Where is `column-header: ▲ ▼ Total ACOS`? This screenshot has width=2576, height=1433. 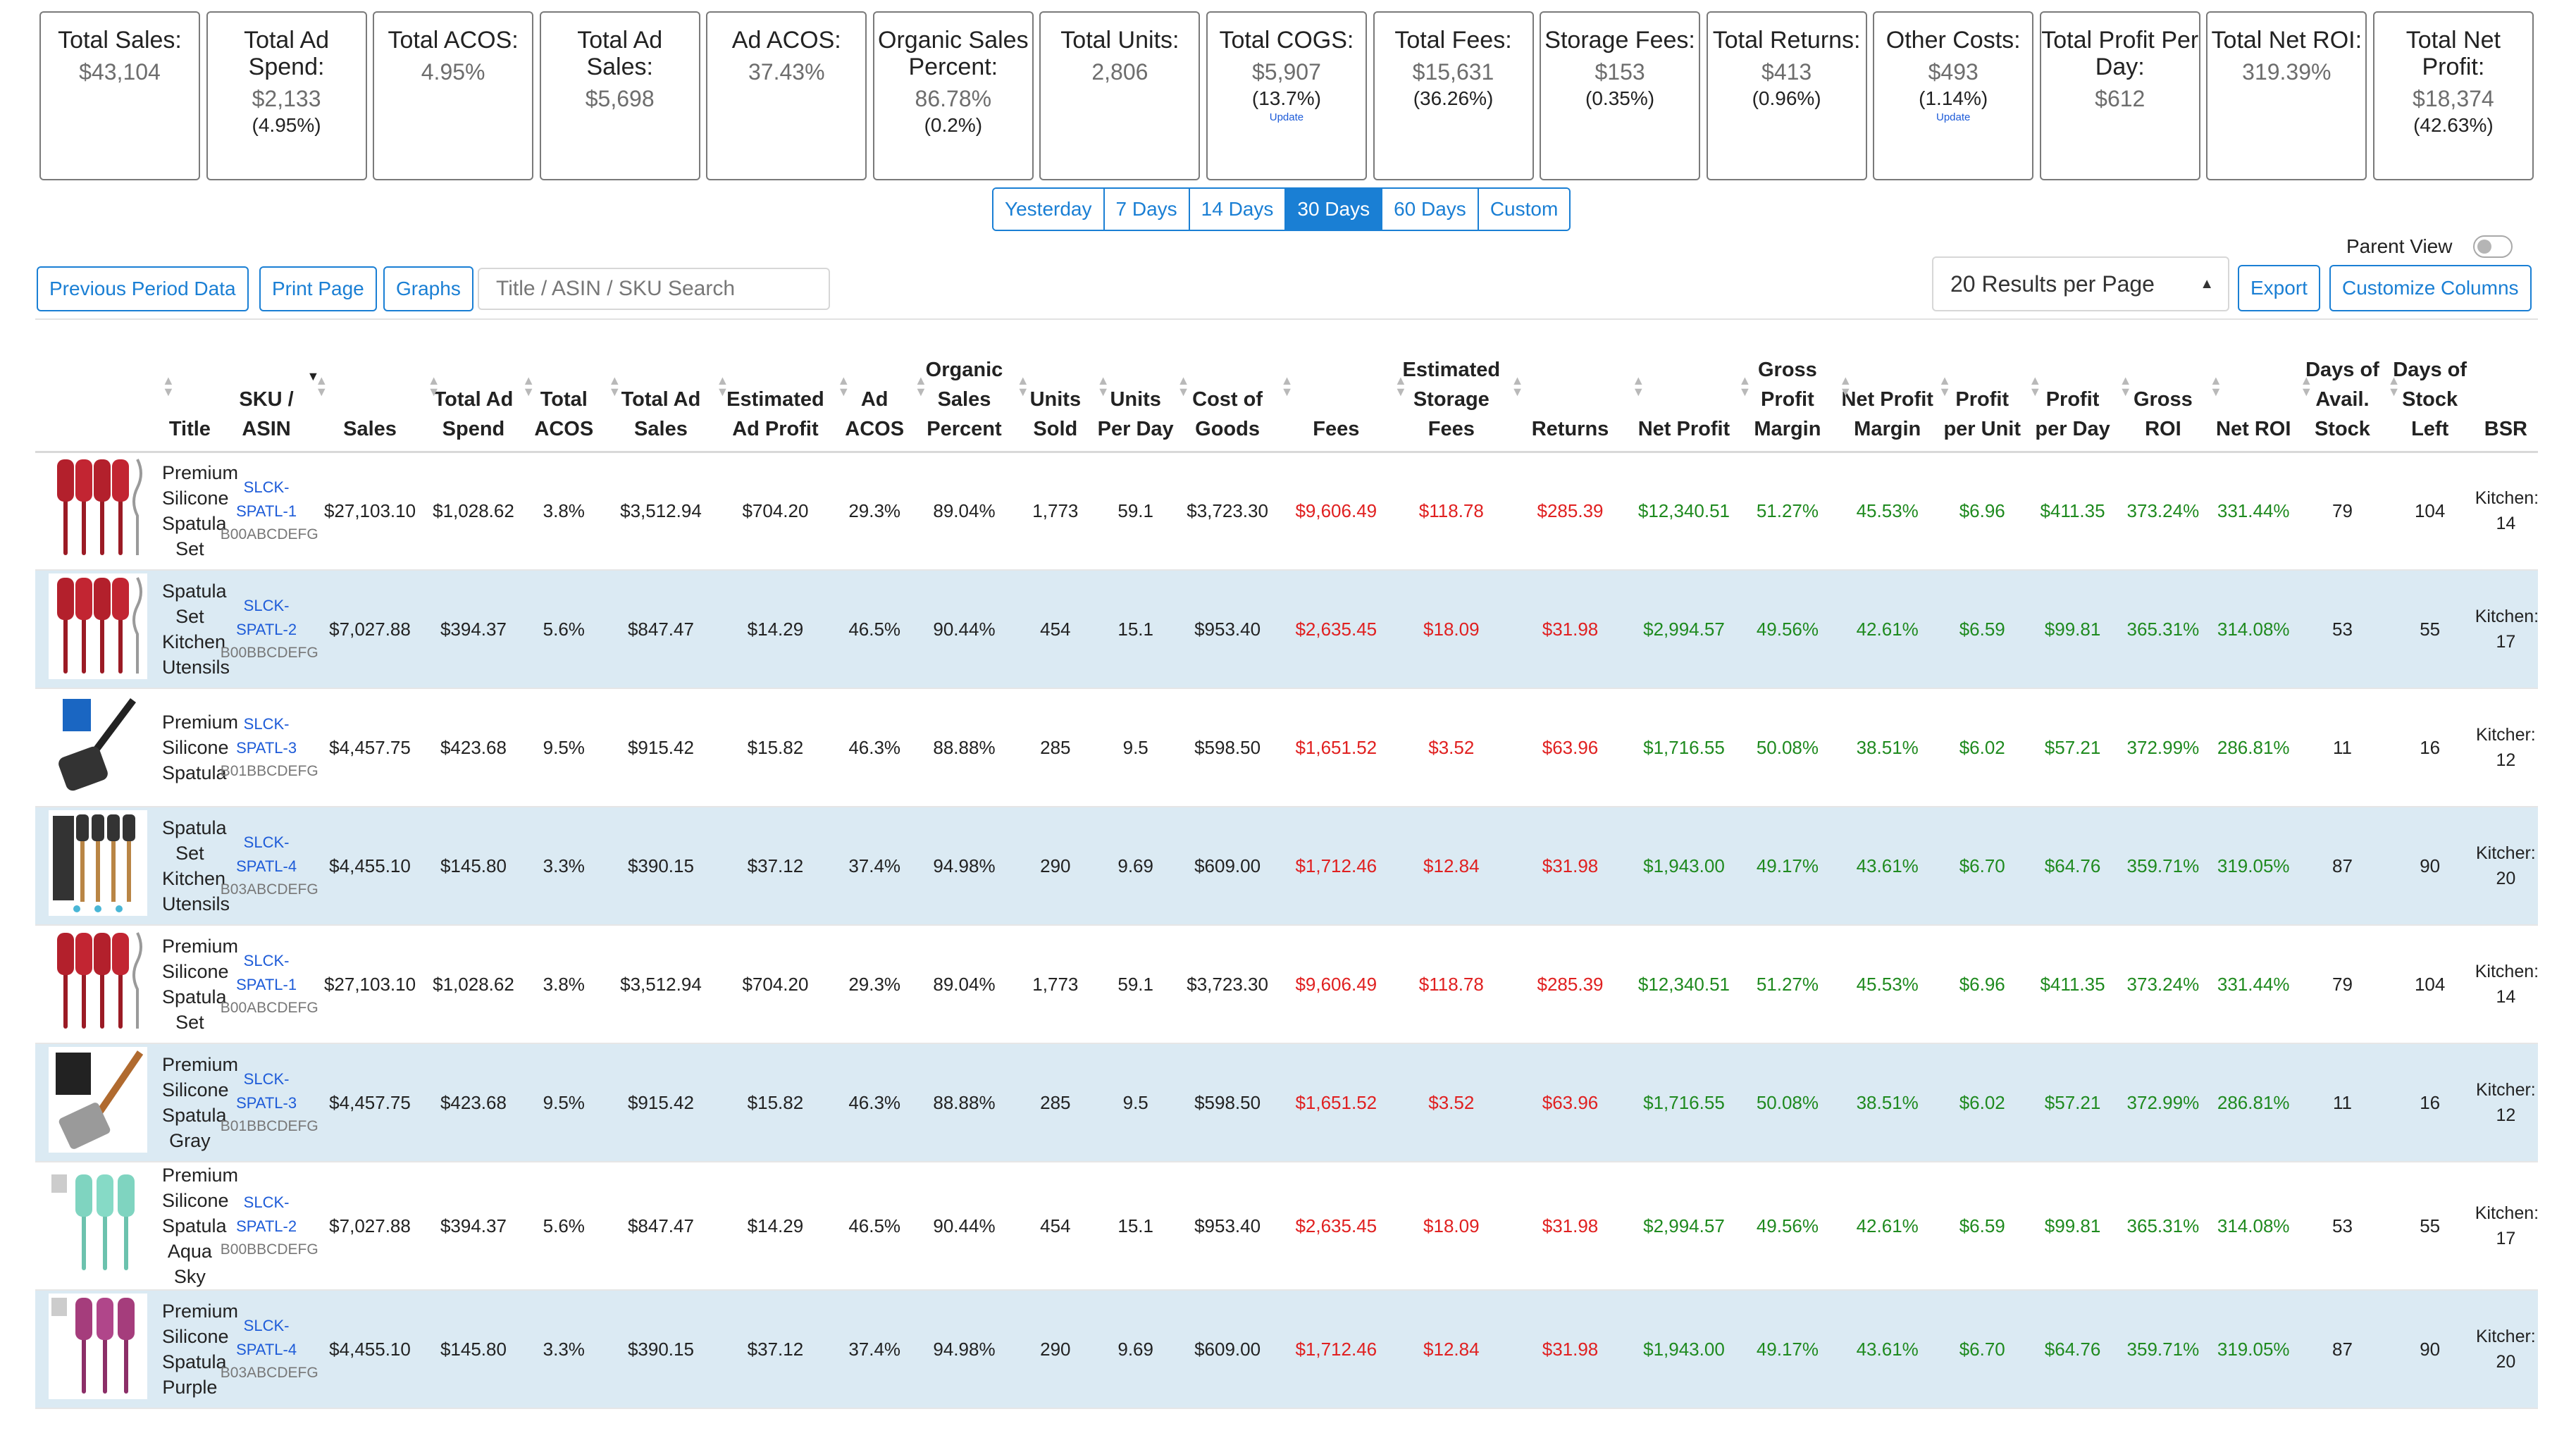 column-header: ▲ ▼ Total ACOS is located at coordinates (564, 385).